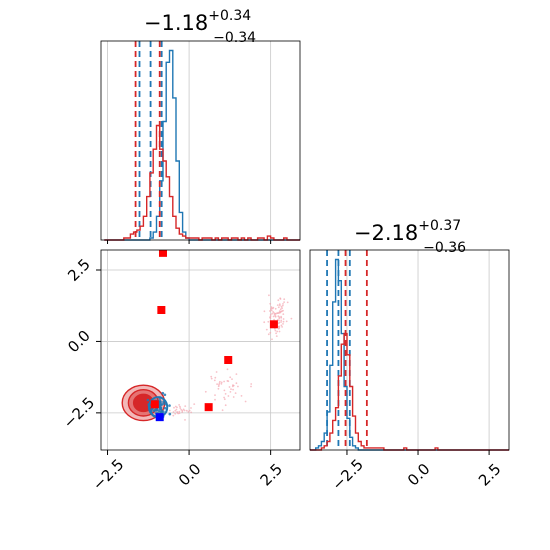 The height and width of the screenshot is (550, 550). Describe the element at coordinates (409, 391) in the screenshot. I see `hist2-series-1-steps` at that location.